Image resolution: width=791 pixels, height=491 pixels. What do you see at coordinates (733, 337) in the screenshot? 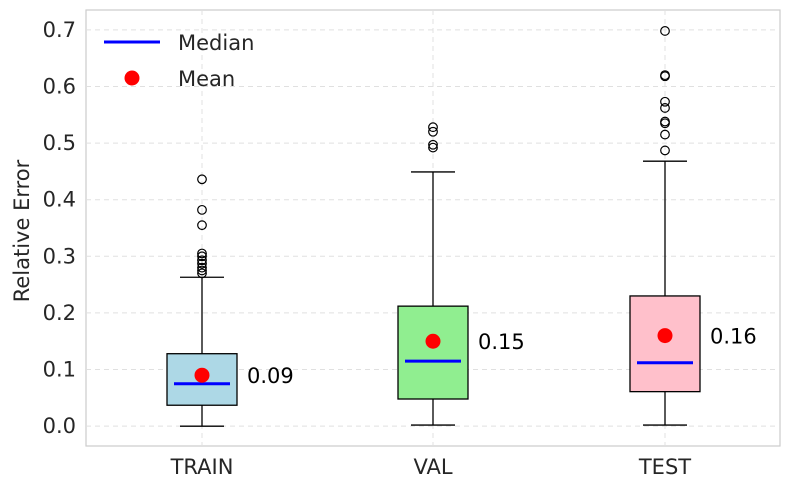
I see `mean-value-label: 0.16` at bounding box center [733, 337].